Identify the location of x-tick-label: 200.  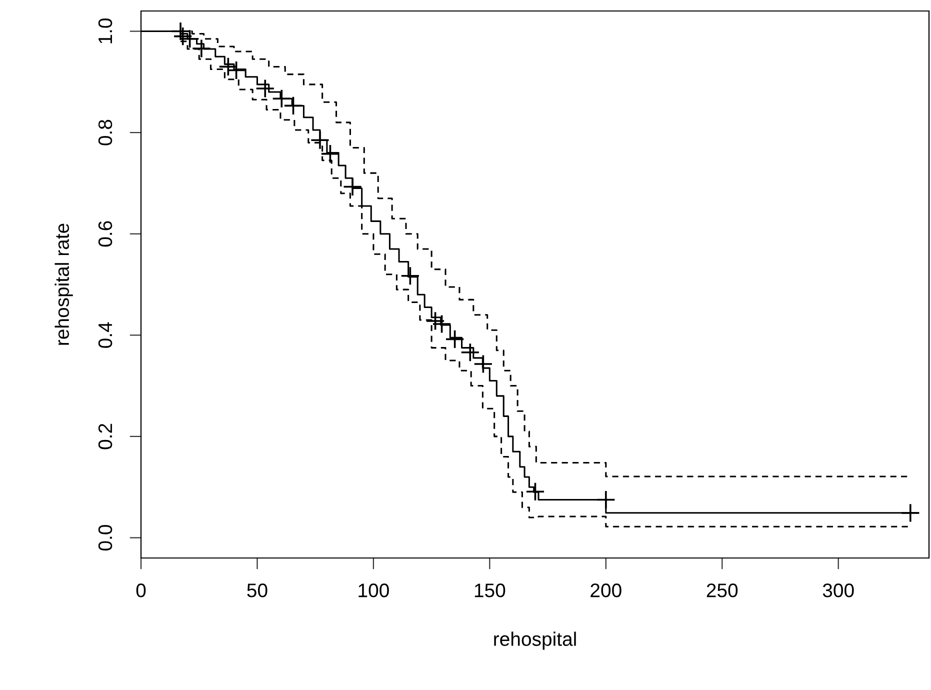
(606, 591).